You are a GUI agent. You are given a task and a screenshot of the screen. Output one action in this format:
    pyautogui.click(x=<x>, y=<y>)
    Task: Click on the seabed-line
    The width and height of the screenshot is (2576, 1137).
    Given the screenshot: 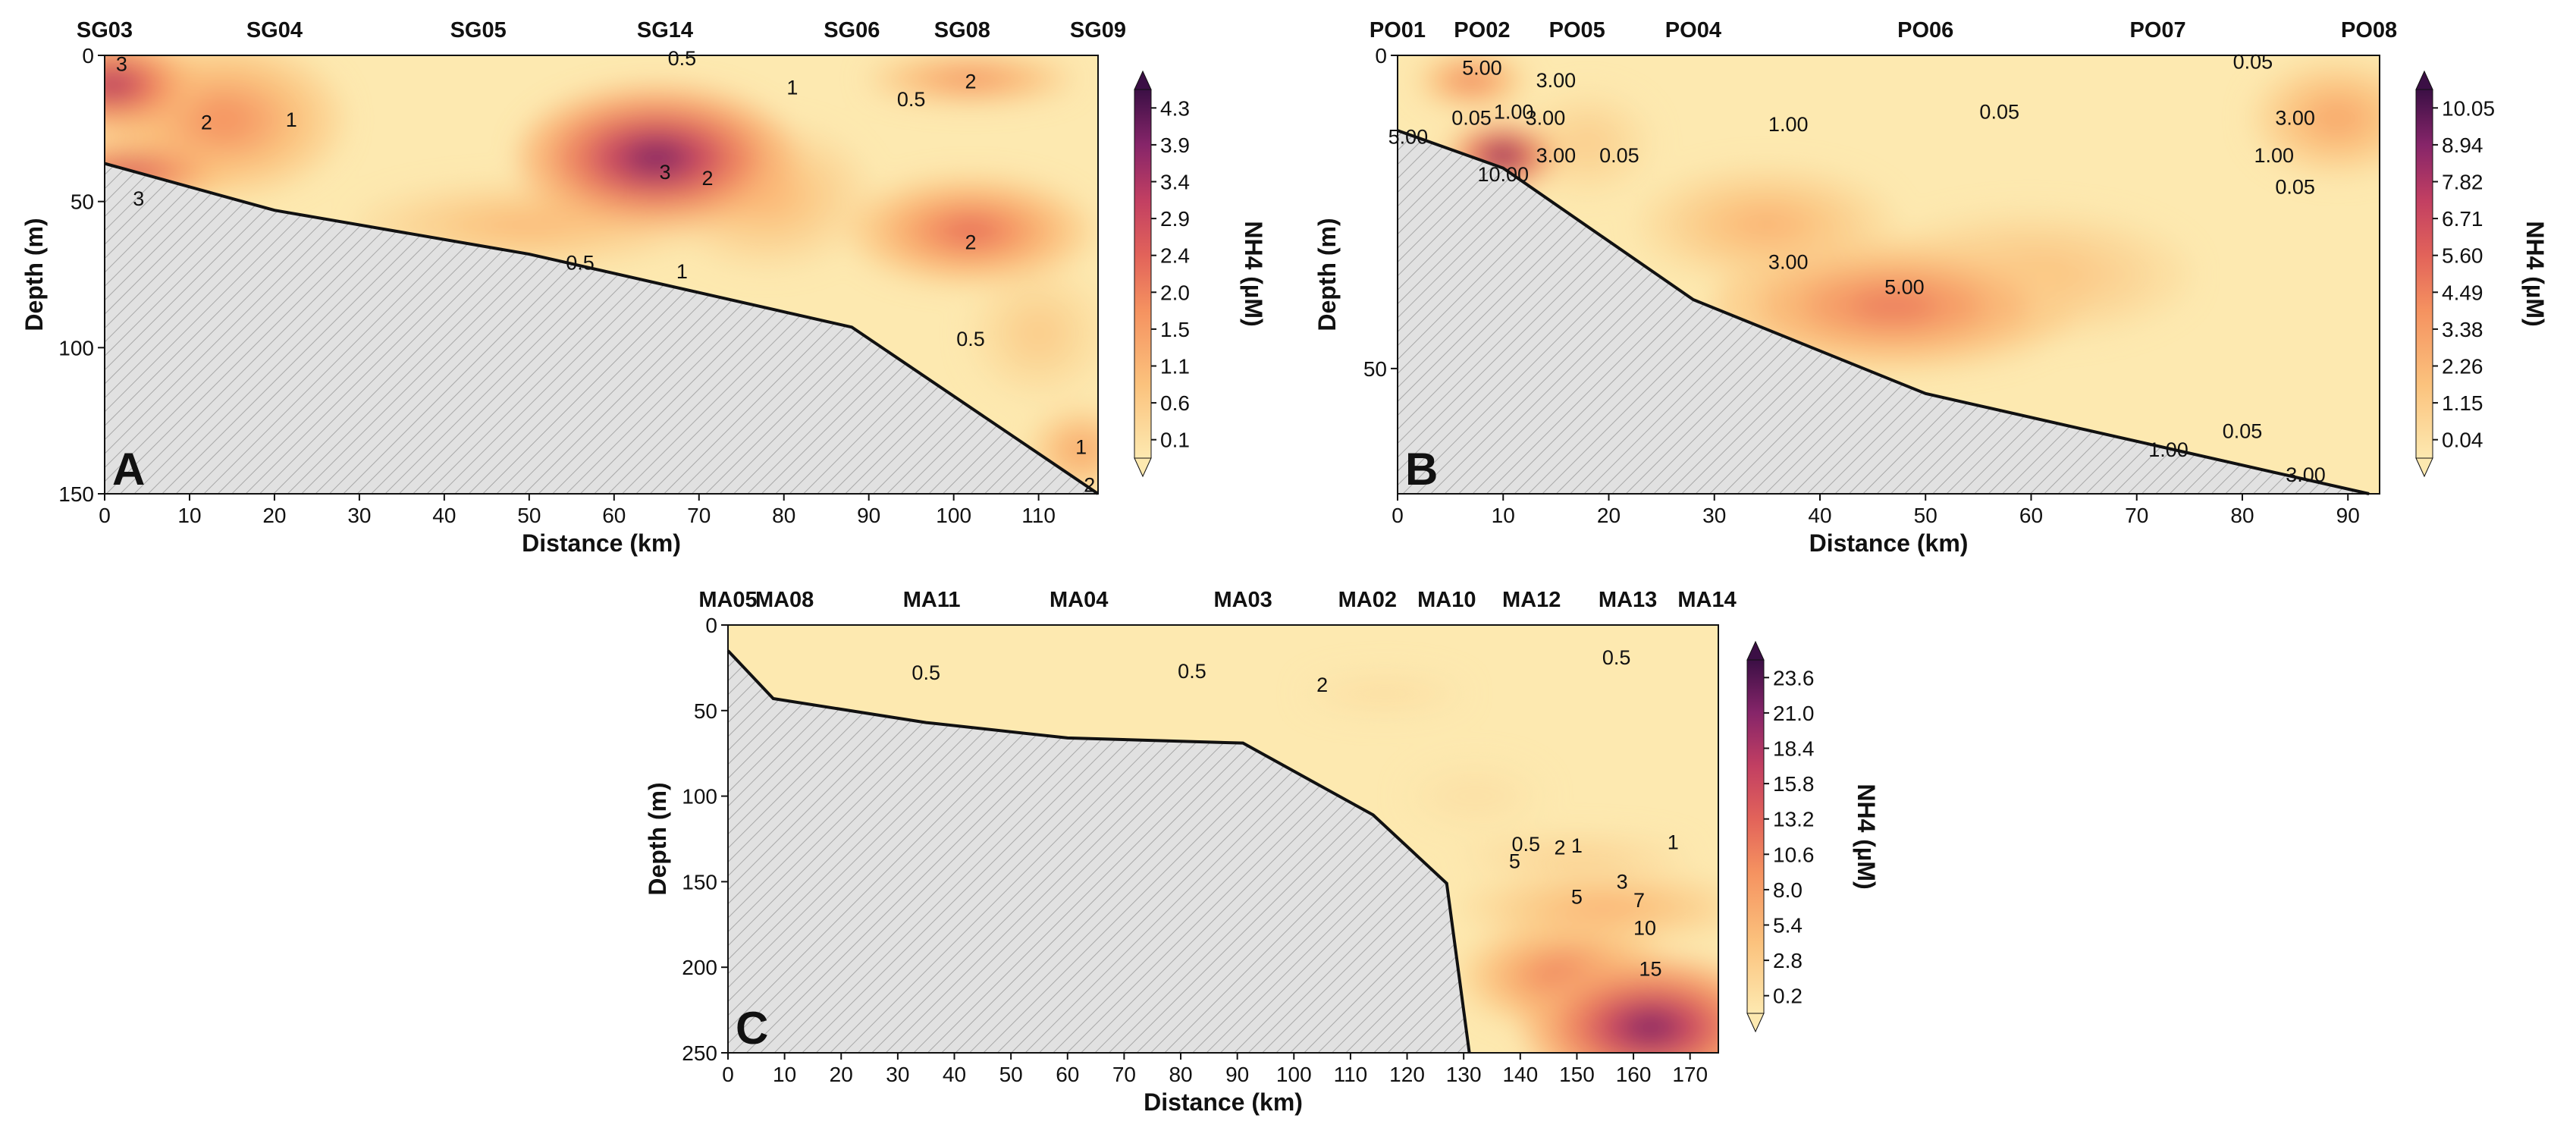 What is the action you would take?
    pyautogui.click(x=1883, y=312)
    